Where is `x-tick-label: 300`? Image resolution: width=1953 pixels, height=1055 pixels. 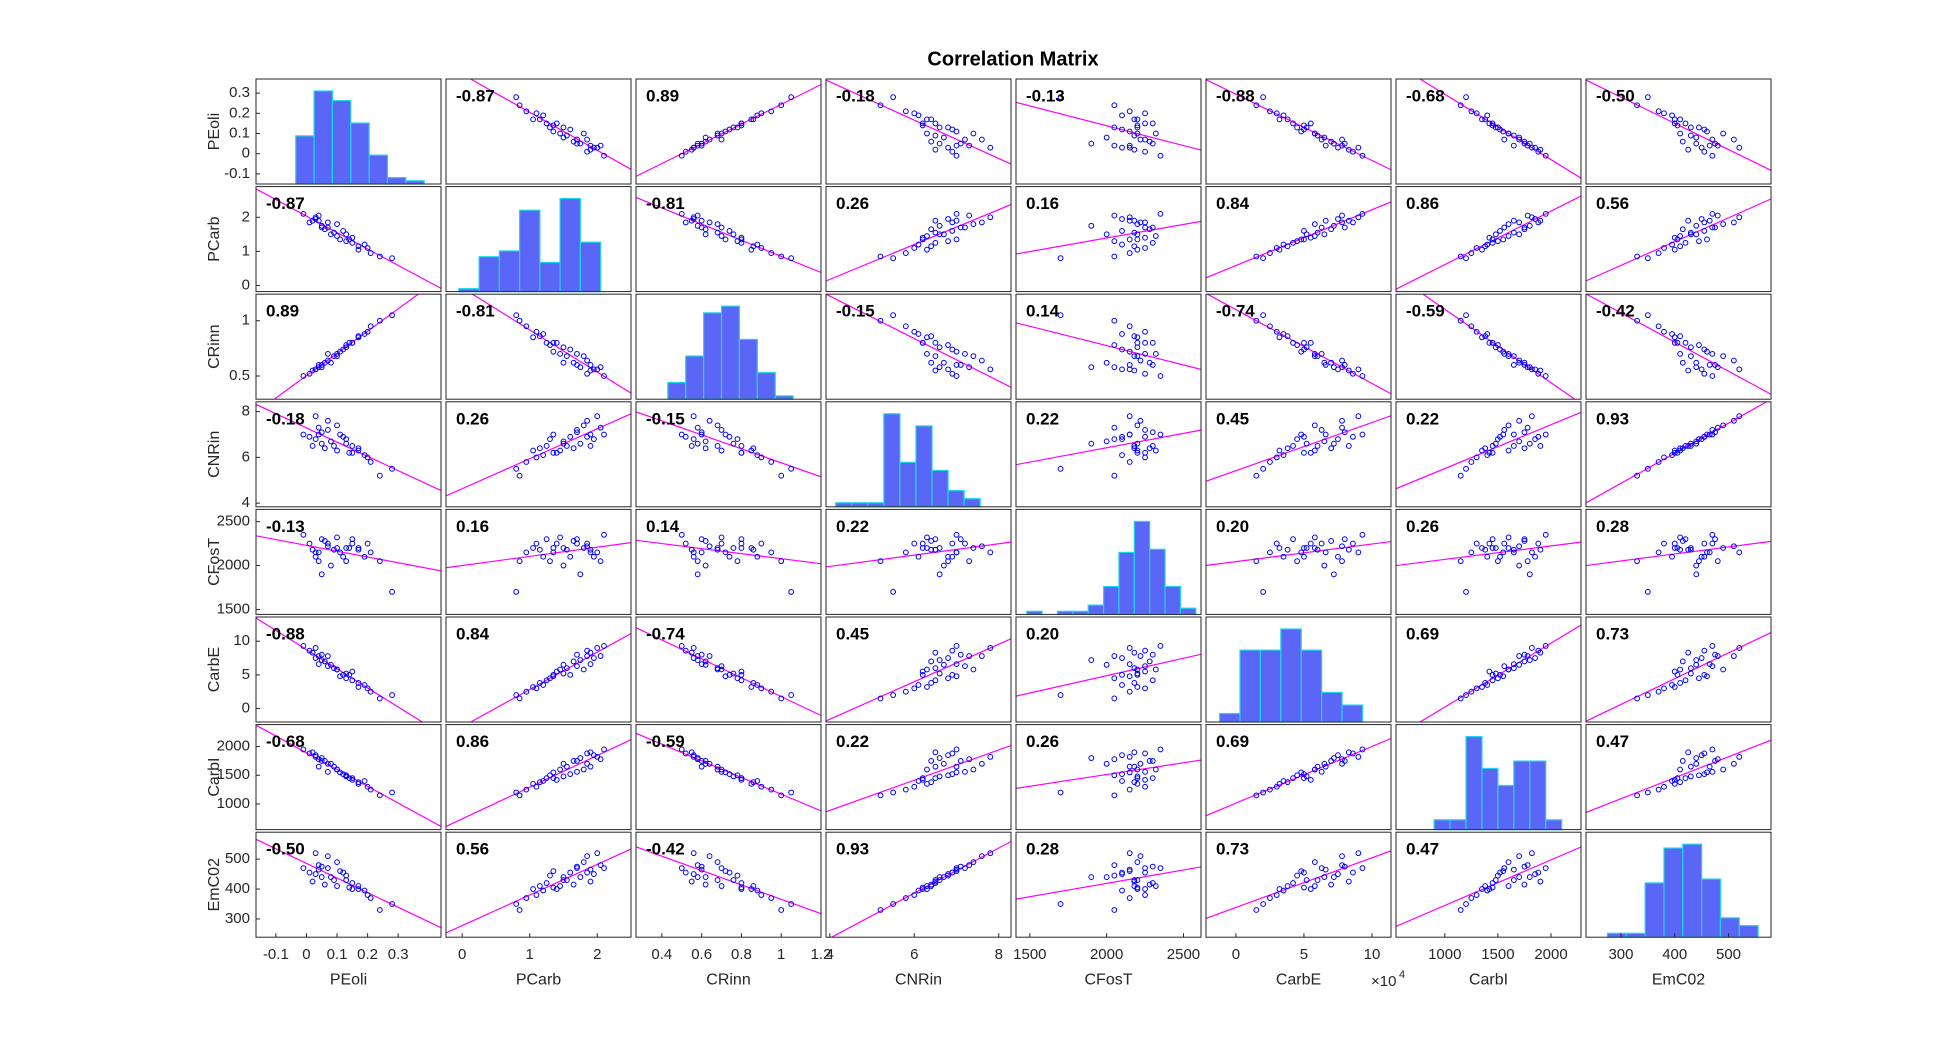
x-tick-label: 300 is located at coordinates (1620, 954).